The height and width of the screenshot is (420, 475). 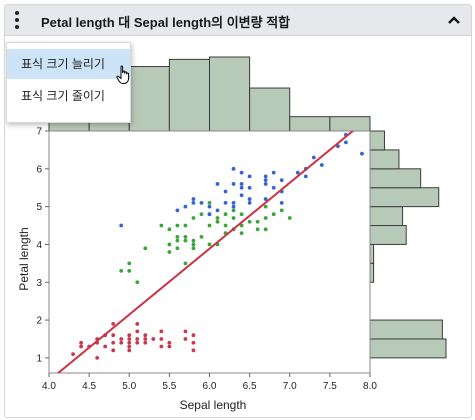 What do you see at coordinates (68, 64) in the screenshot?
I see `increase-marker-size-item: 표식 크기 늘리기` at bounding box center [68, 64].